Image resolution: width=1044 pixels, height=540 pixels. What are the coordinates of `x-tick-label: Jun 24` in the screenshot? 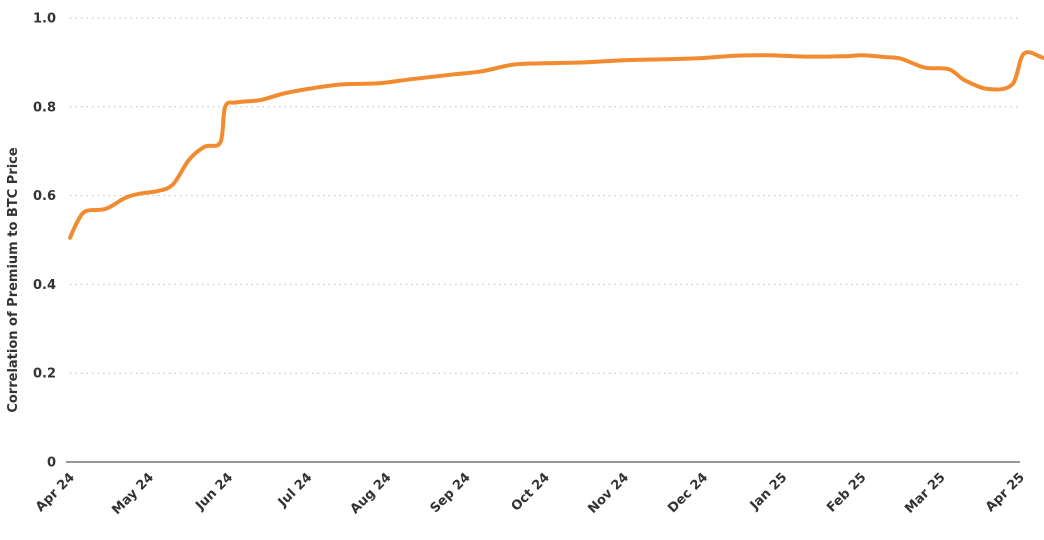 It's located at (214, 492).